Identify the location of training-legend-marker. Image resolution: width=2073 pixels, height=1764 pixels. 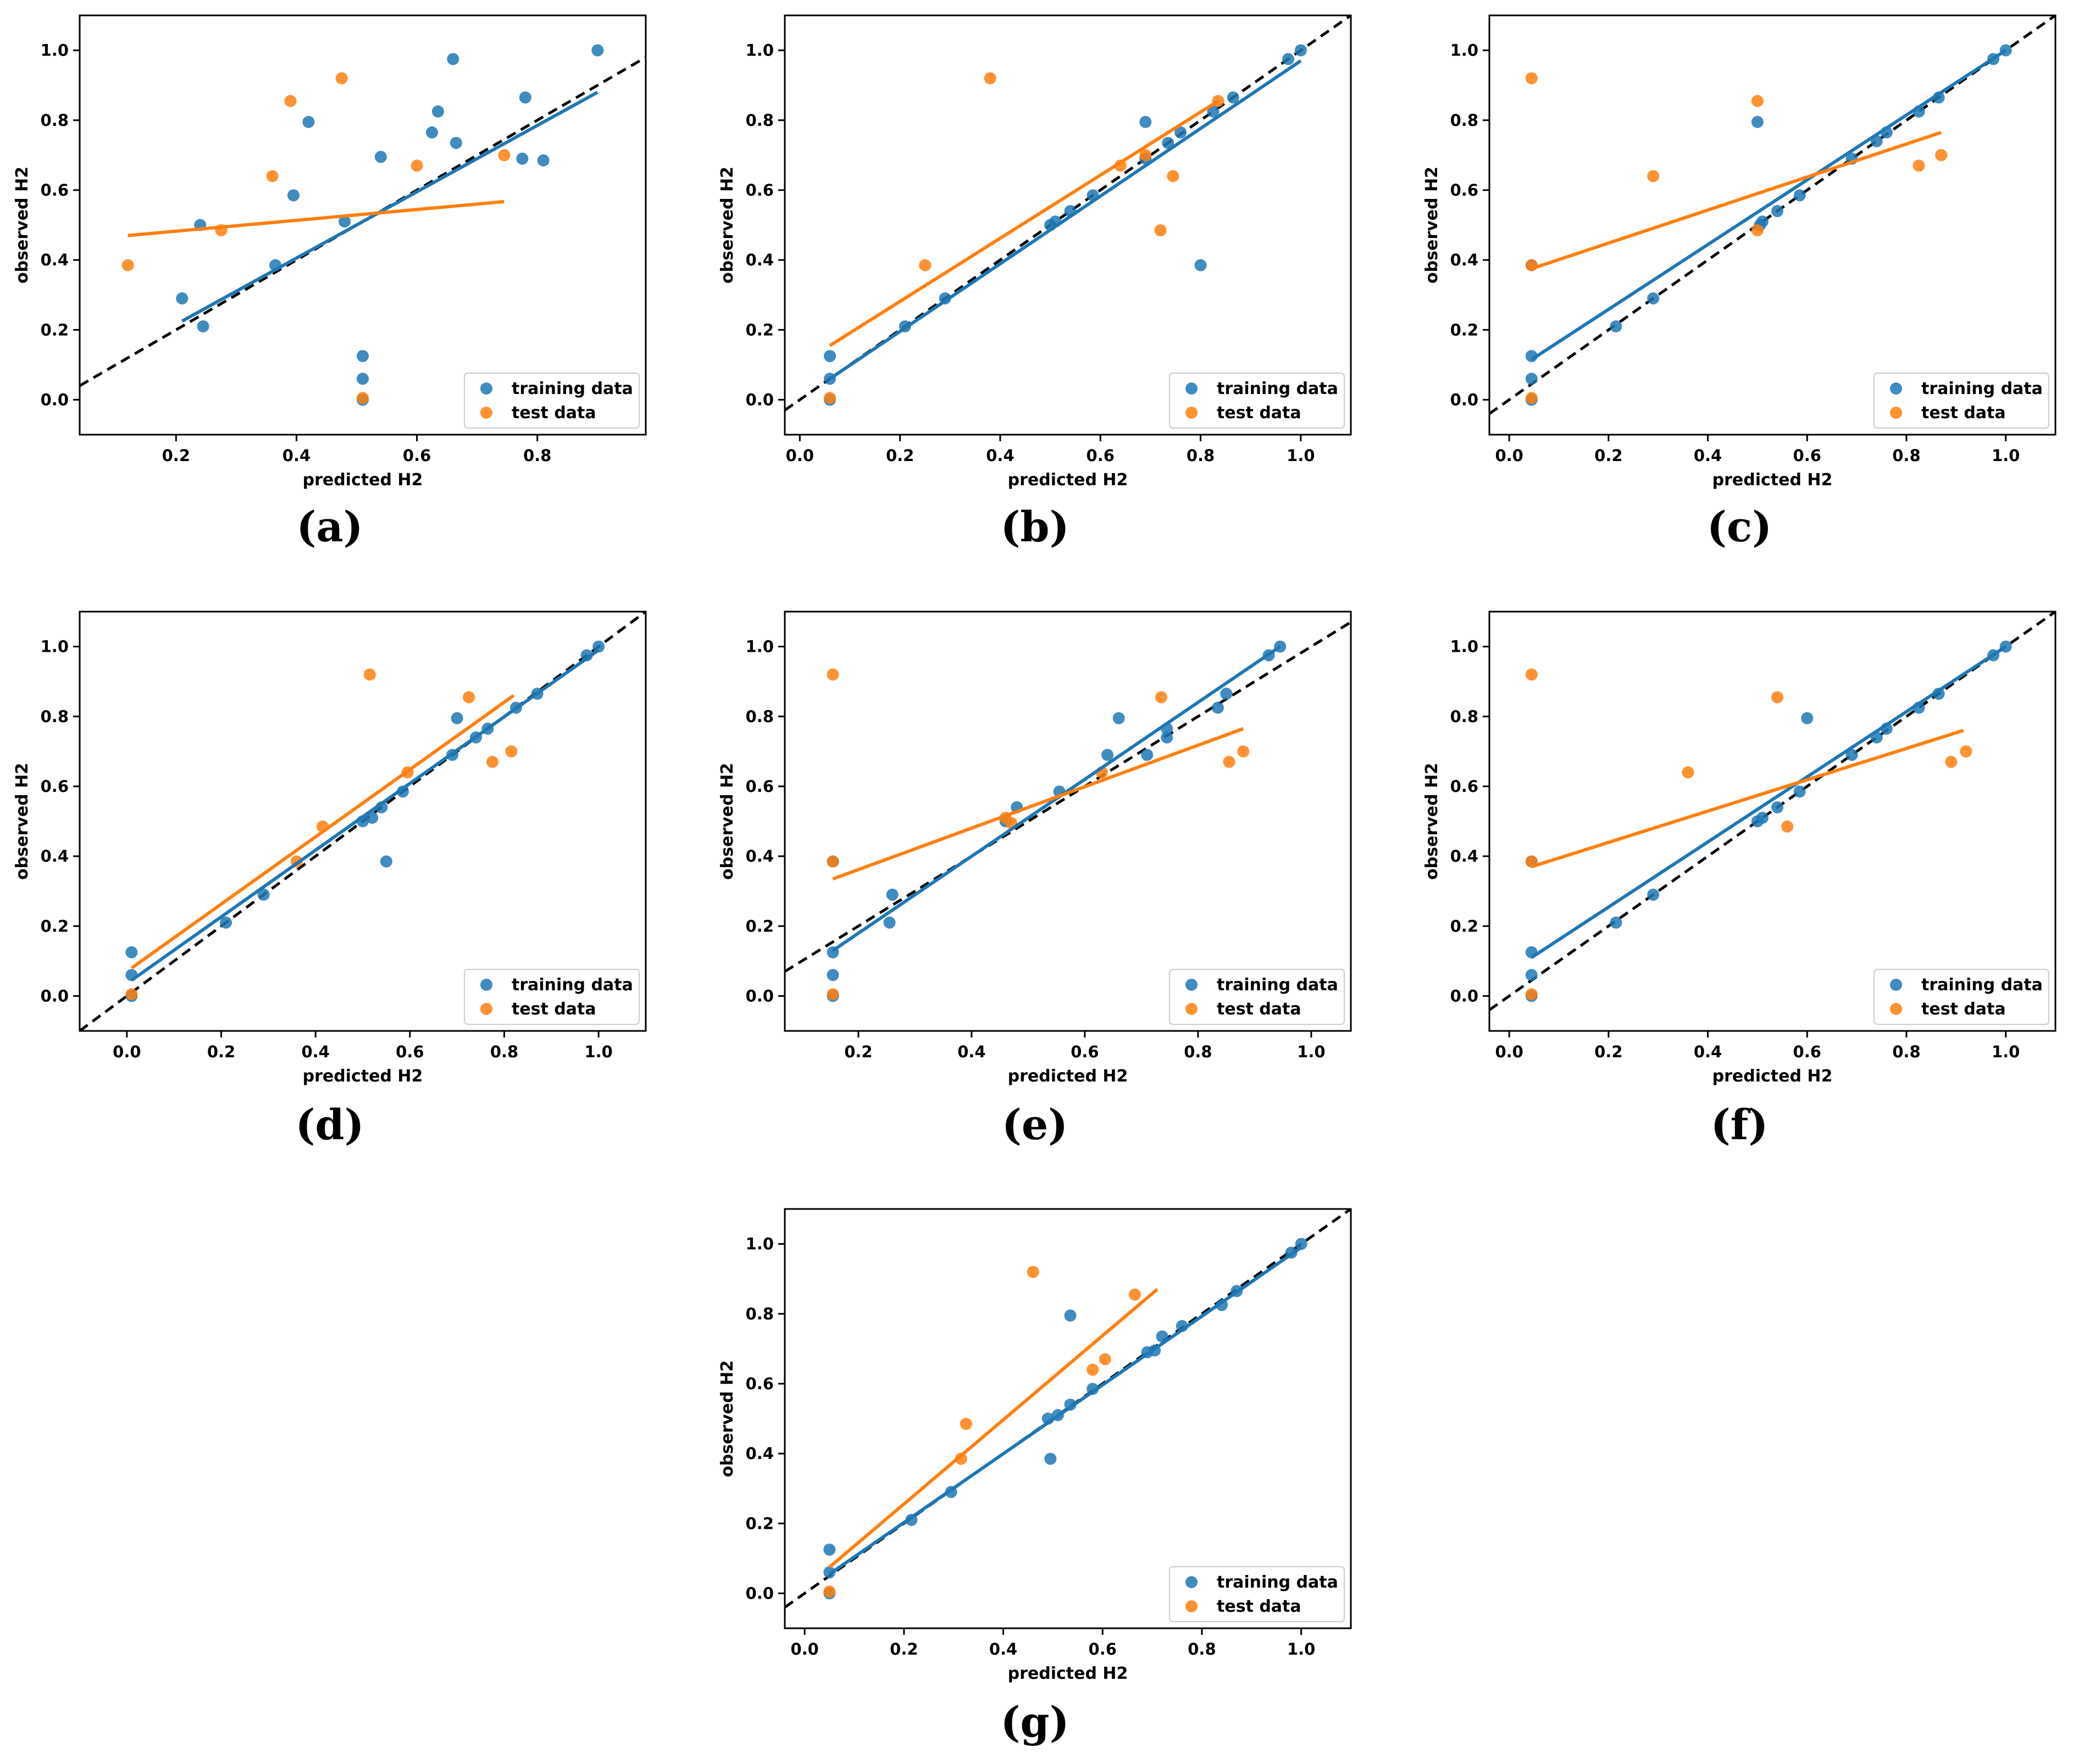
(486, 985).